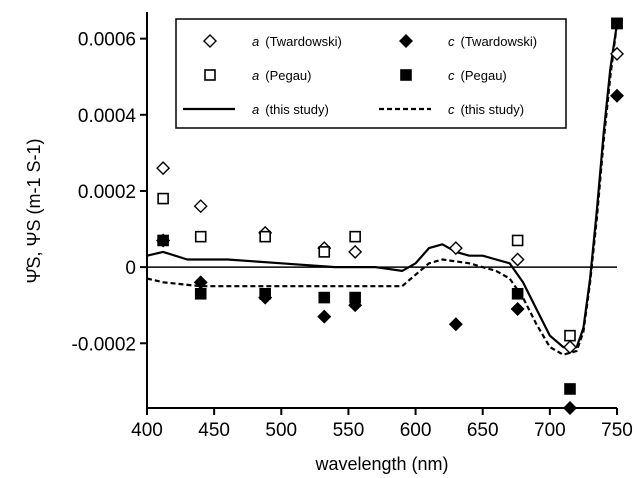  I want to click on legend-entry: c (Twardowski), so click(468, 41).